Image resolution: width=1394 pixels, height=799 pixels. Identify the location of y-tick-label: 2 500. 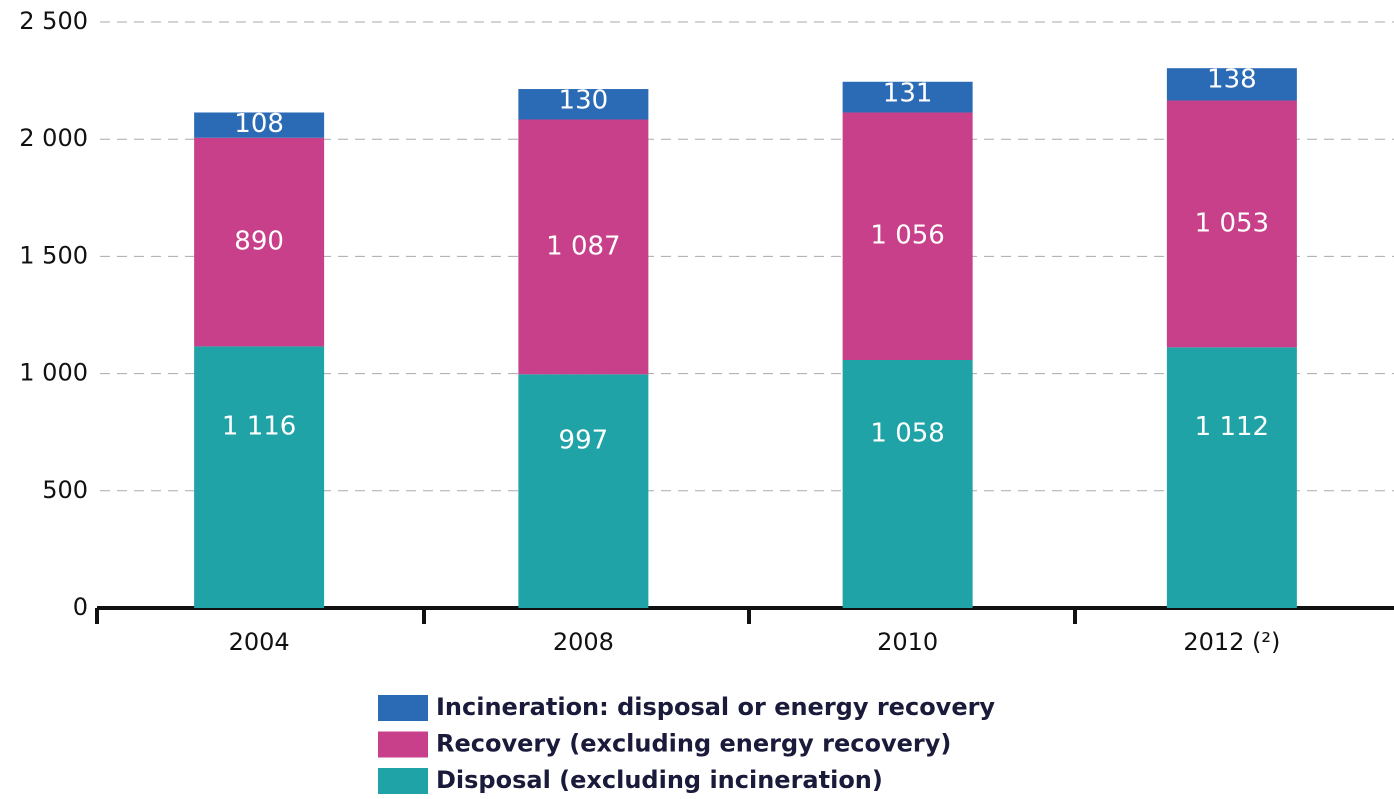
(53, 21).